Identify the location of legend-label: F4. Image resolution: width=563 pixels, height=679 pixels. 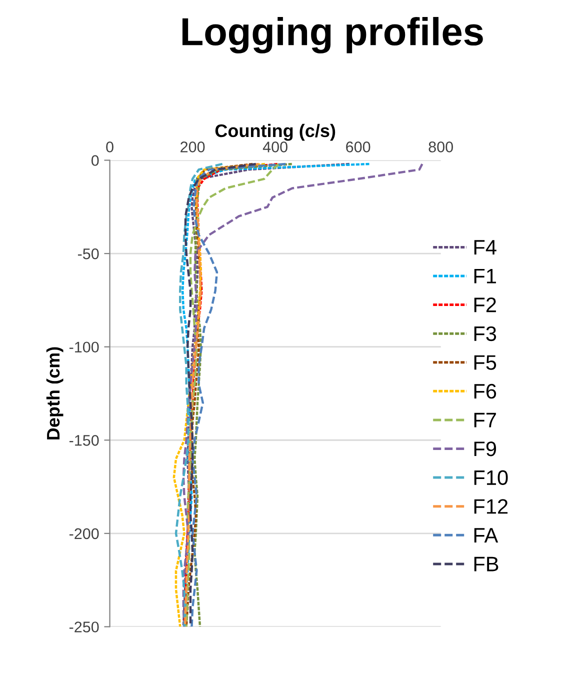
(485, 247).